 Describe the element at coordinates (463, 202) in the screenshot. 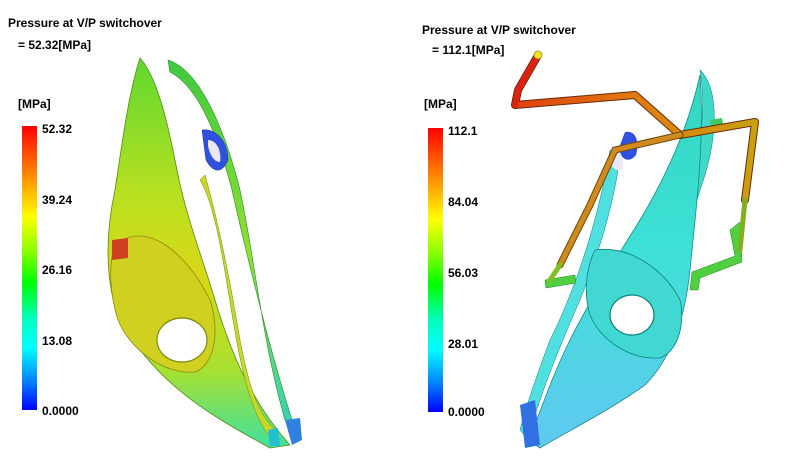

I see `legend-tick-3: 84.04` at that location.